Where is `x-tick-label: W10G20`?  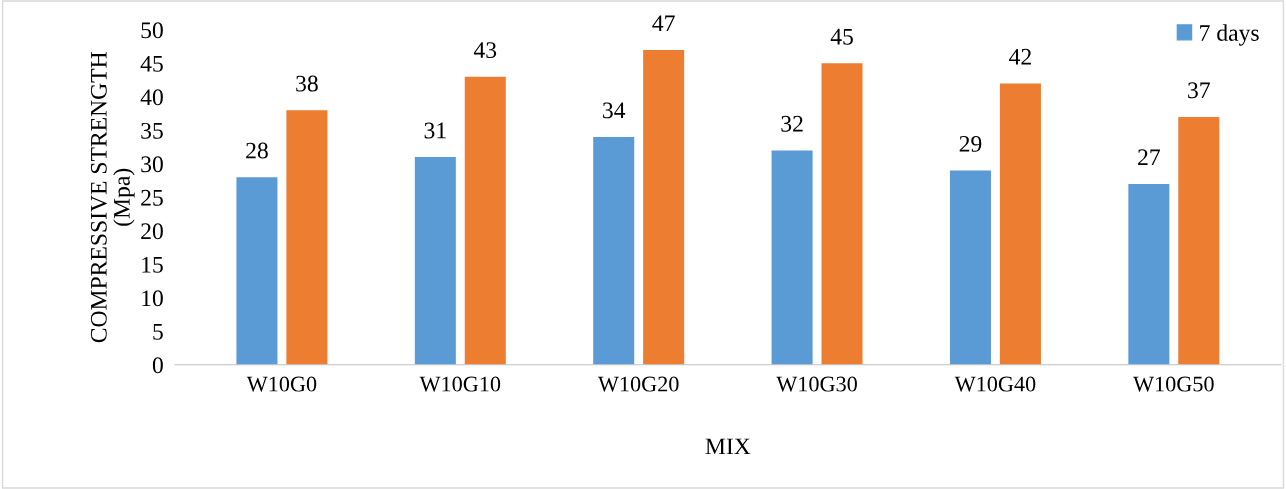 x-tick-label: W10G20 is located at coordinates (638, 384).